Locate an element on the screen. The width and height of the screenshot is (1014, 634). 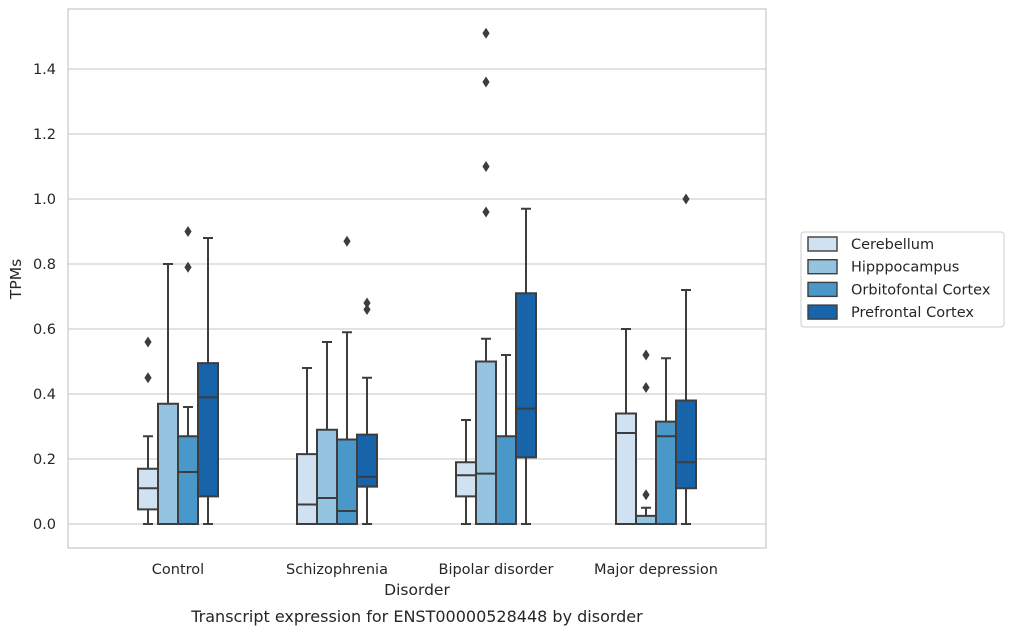
legend-label: Cerebellum is located at coordinates (892, 245).